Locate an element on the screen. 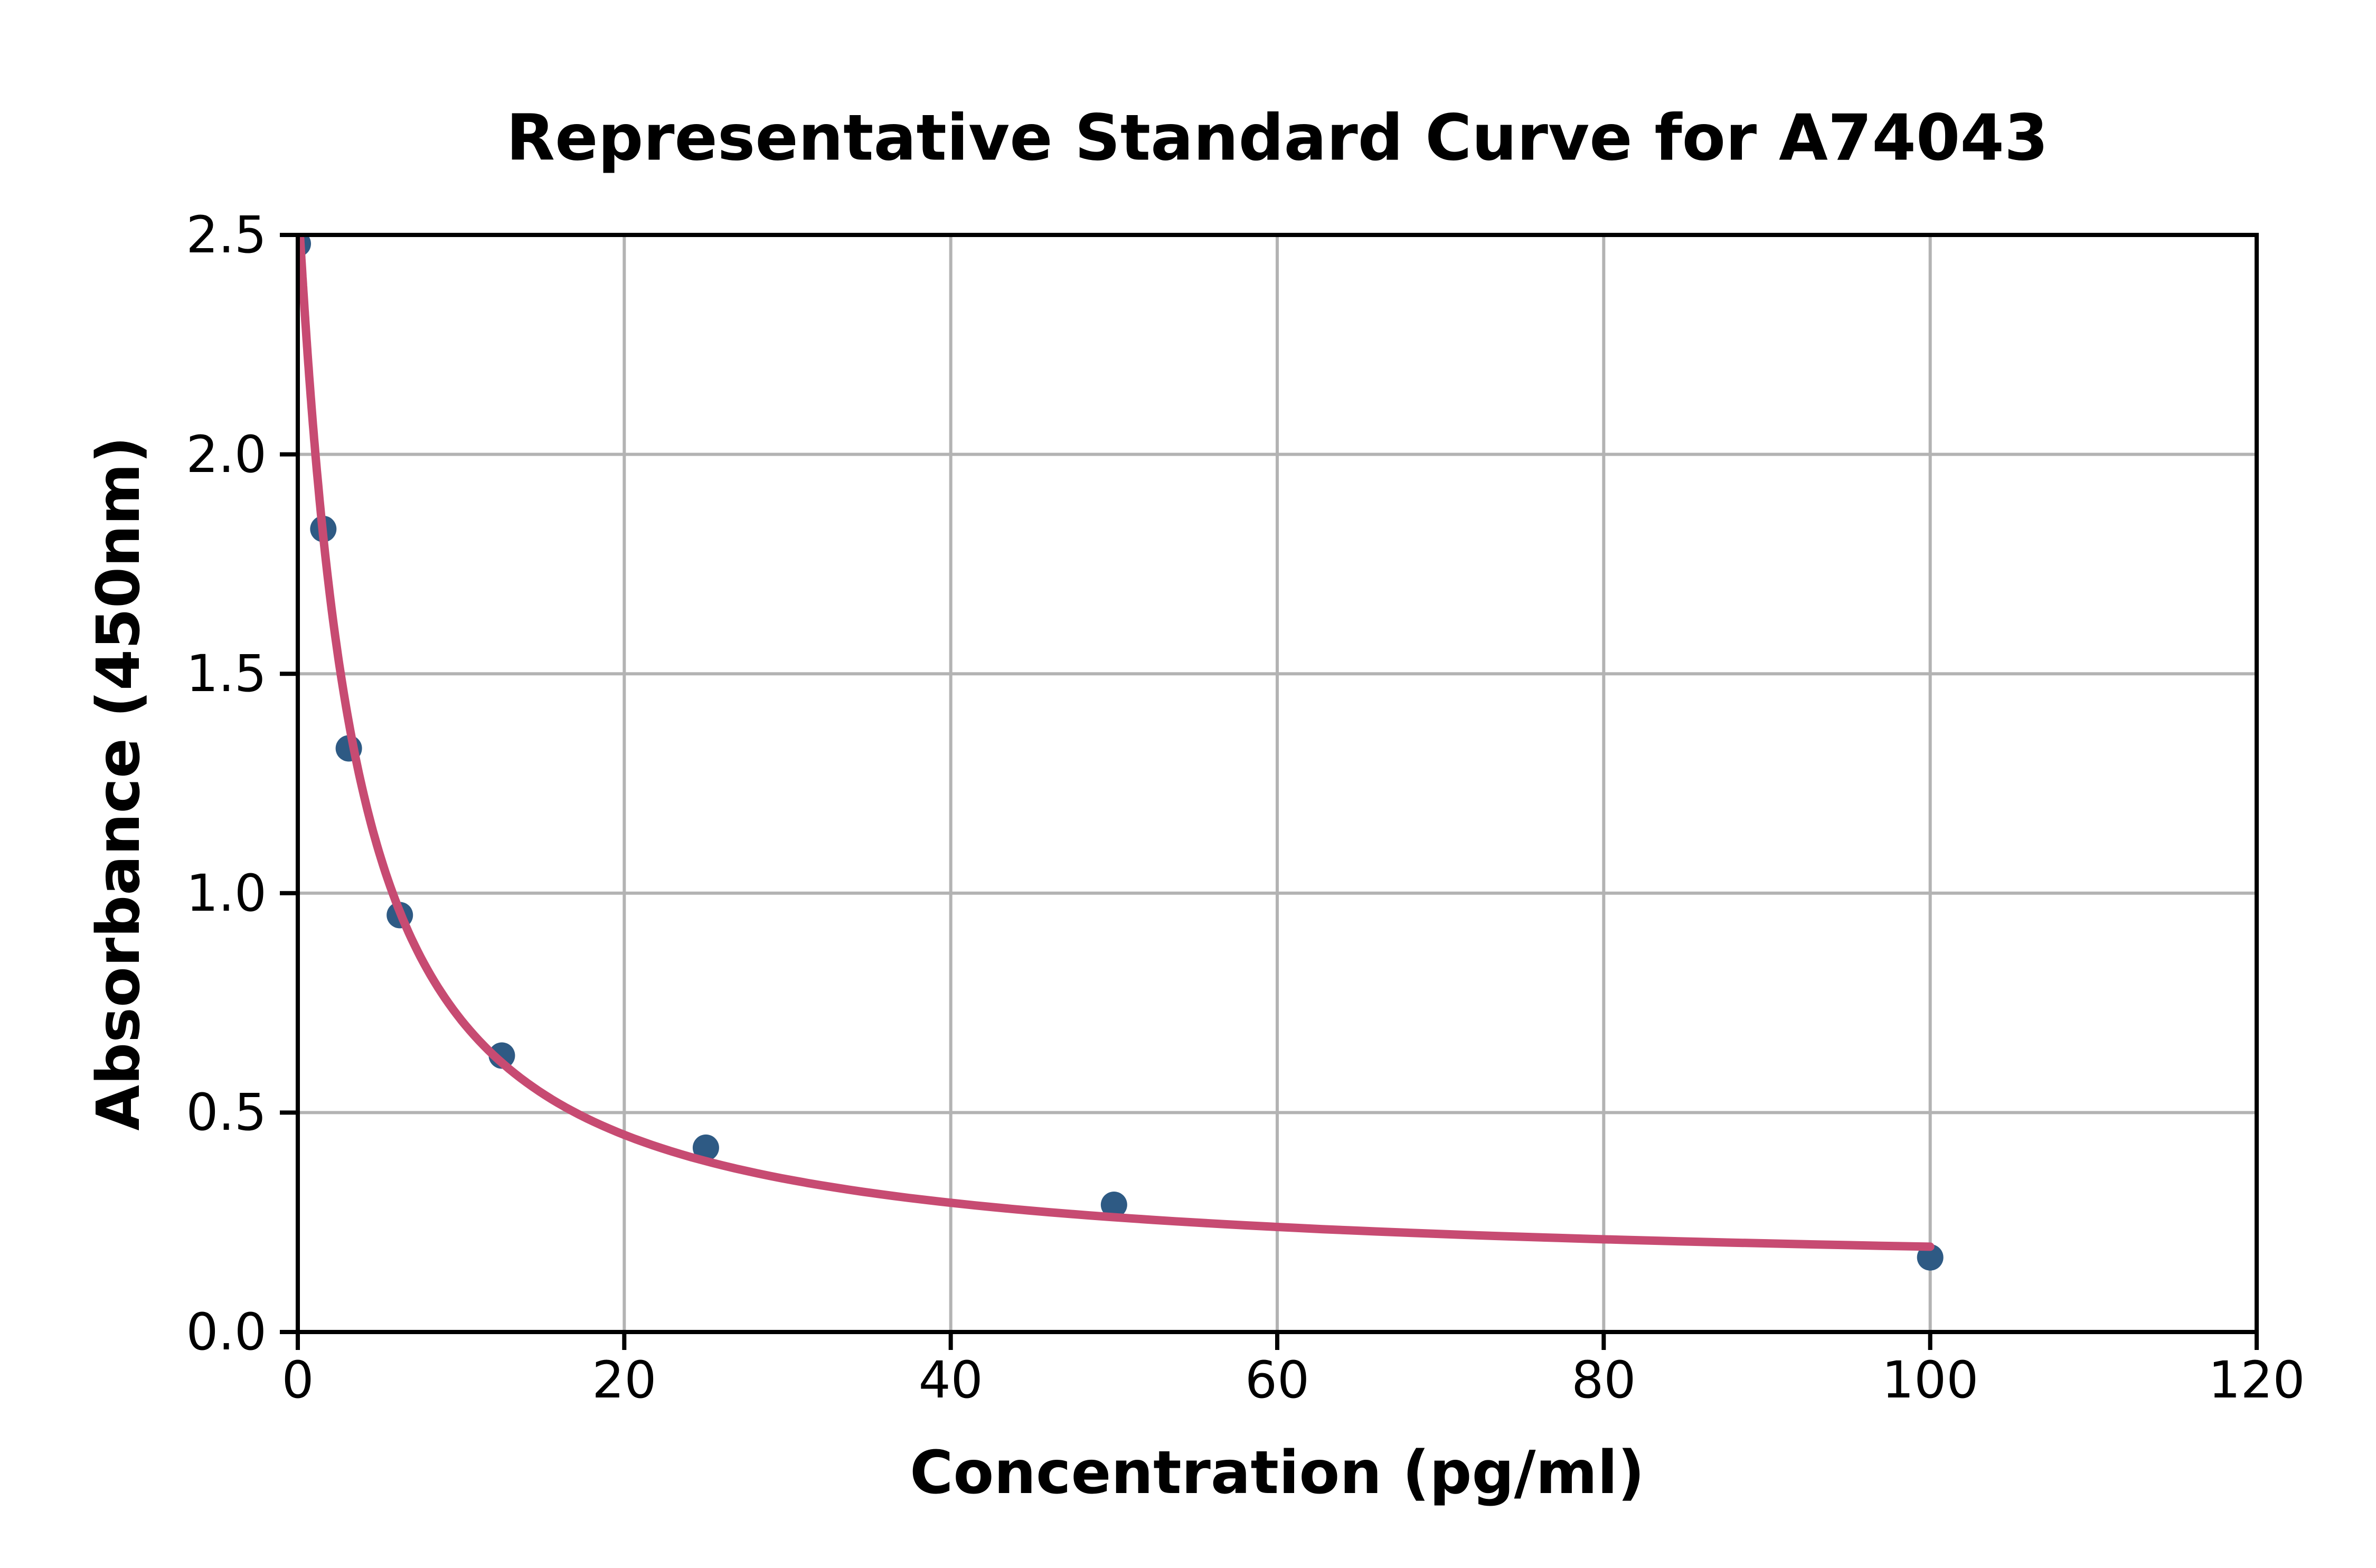  x-tick-label: 100 is located at coordinates (1930, 1380).